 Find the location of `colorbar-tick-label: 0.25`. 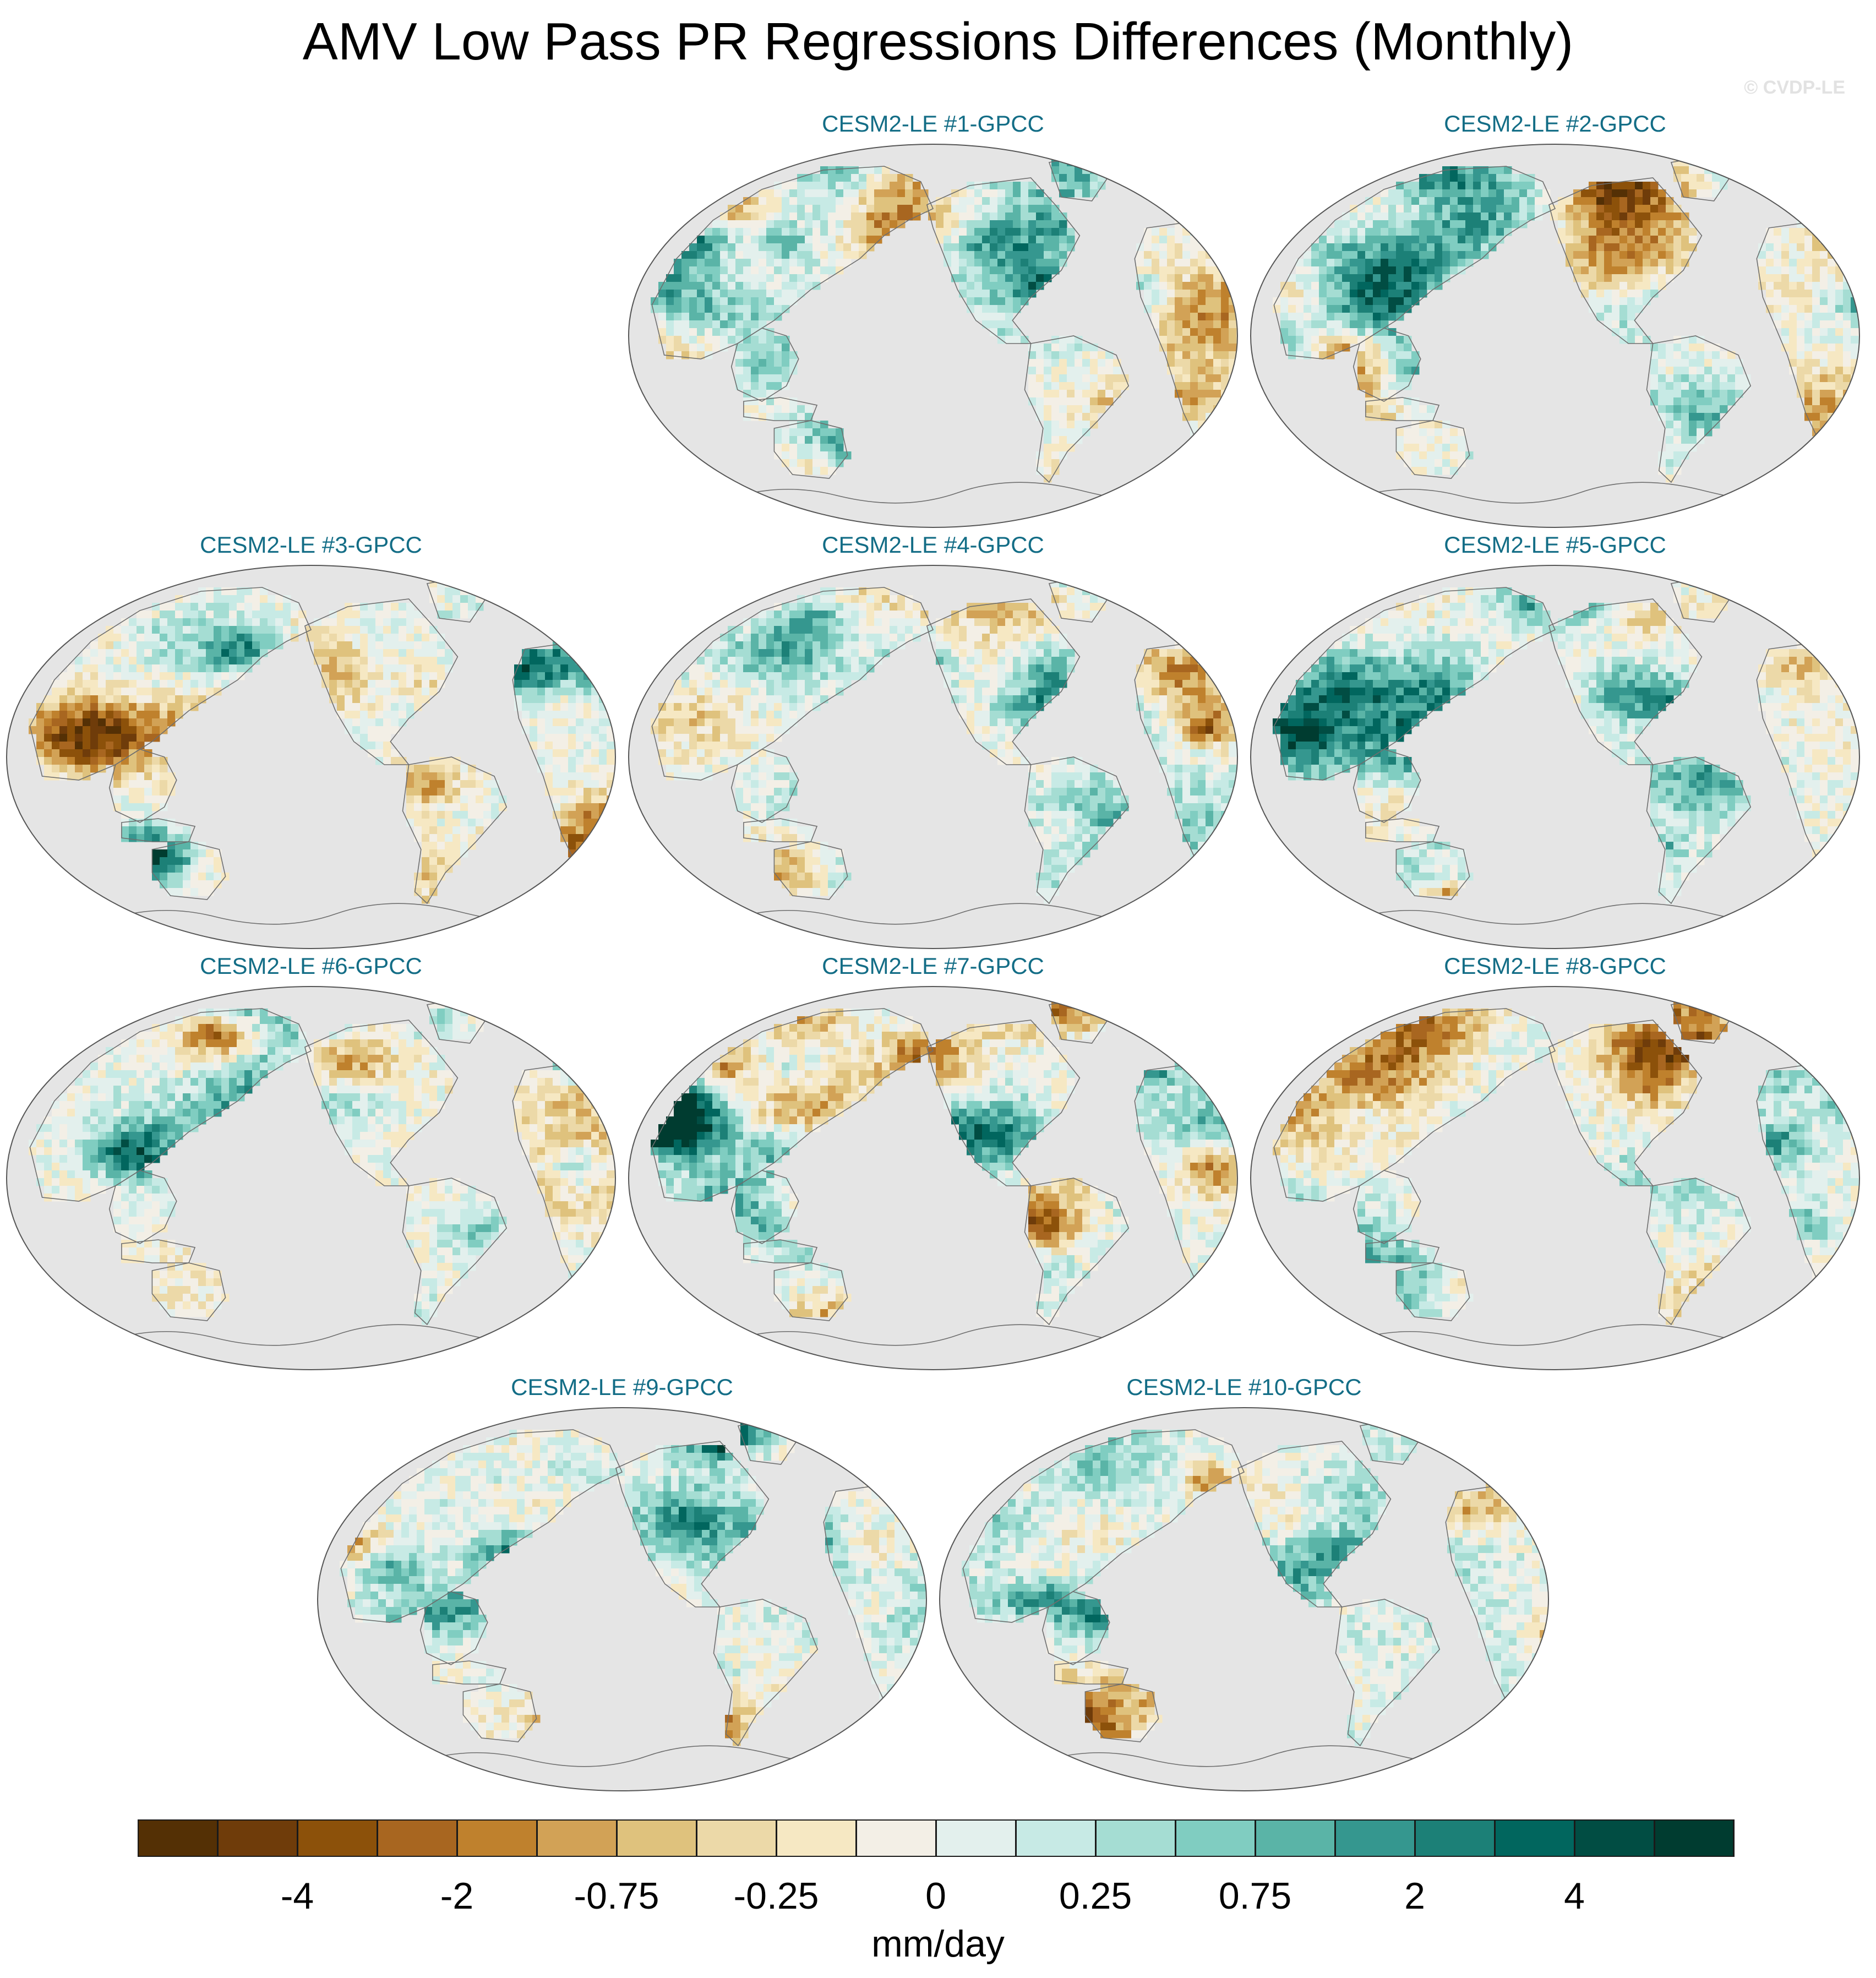

colorbar-tick-label: 0.25 is located at coordinates (1095, 1896).